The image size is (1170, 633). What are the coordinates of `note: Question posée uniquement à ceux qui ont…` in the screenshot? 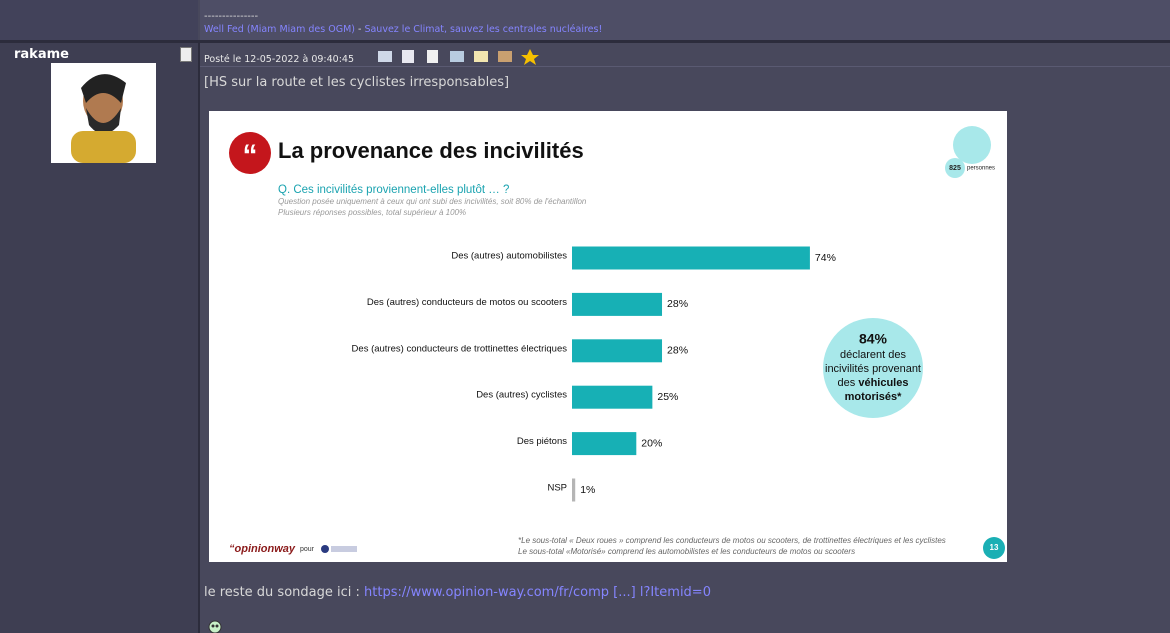 It's located at (432, 201).